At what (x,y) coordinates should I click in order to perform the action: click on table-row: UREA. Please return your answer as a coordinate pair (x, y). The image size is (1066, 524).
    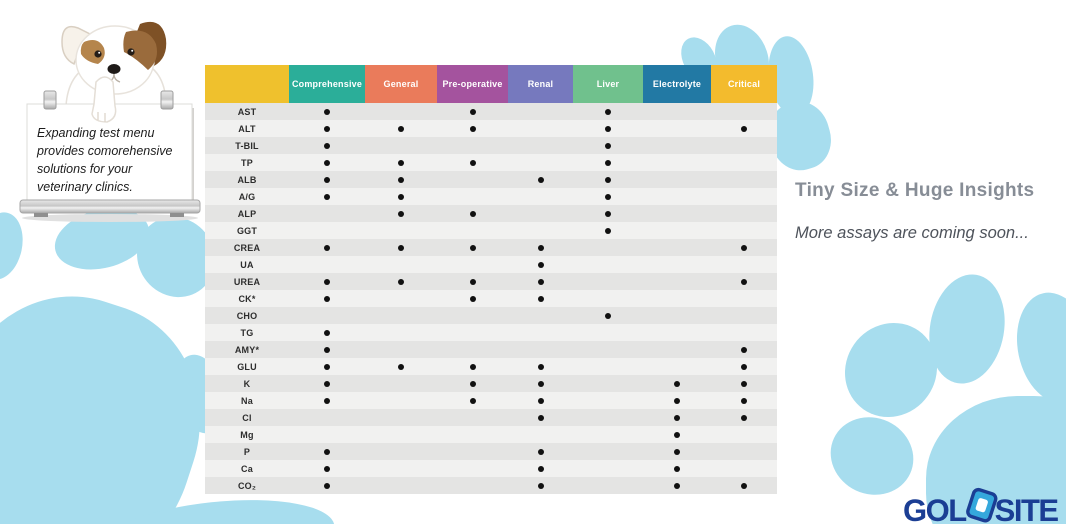
    Looking at the image, I should click on (491, 281).